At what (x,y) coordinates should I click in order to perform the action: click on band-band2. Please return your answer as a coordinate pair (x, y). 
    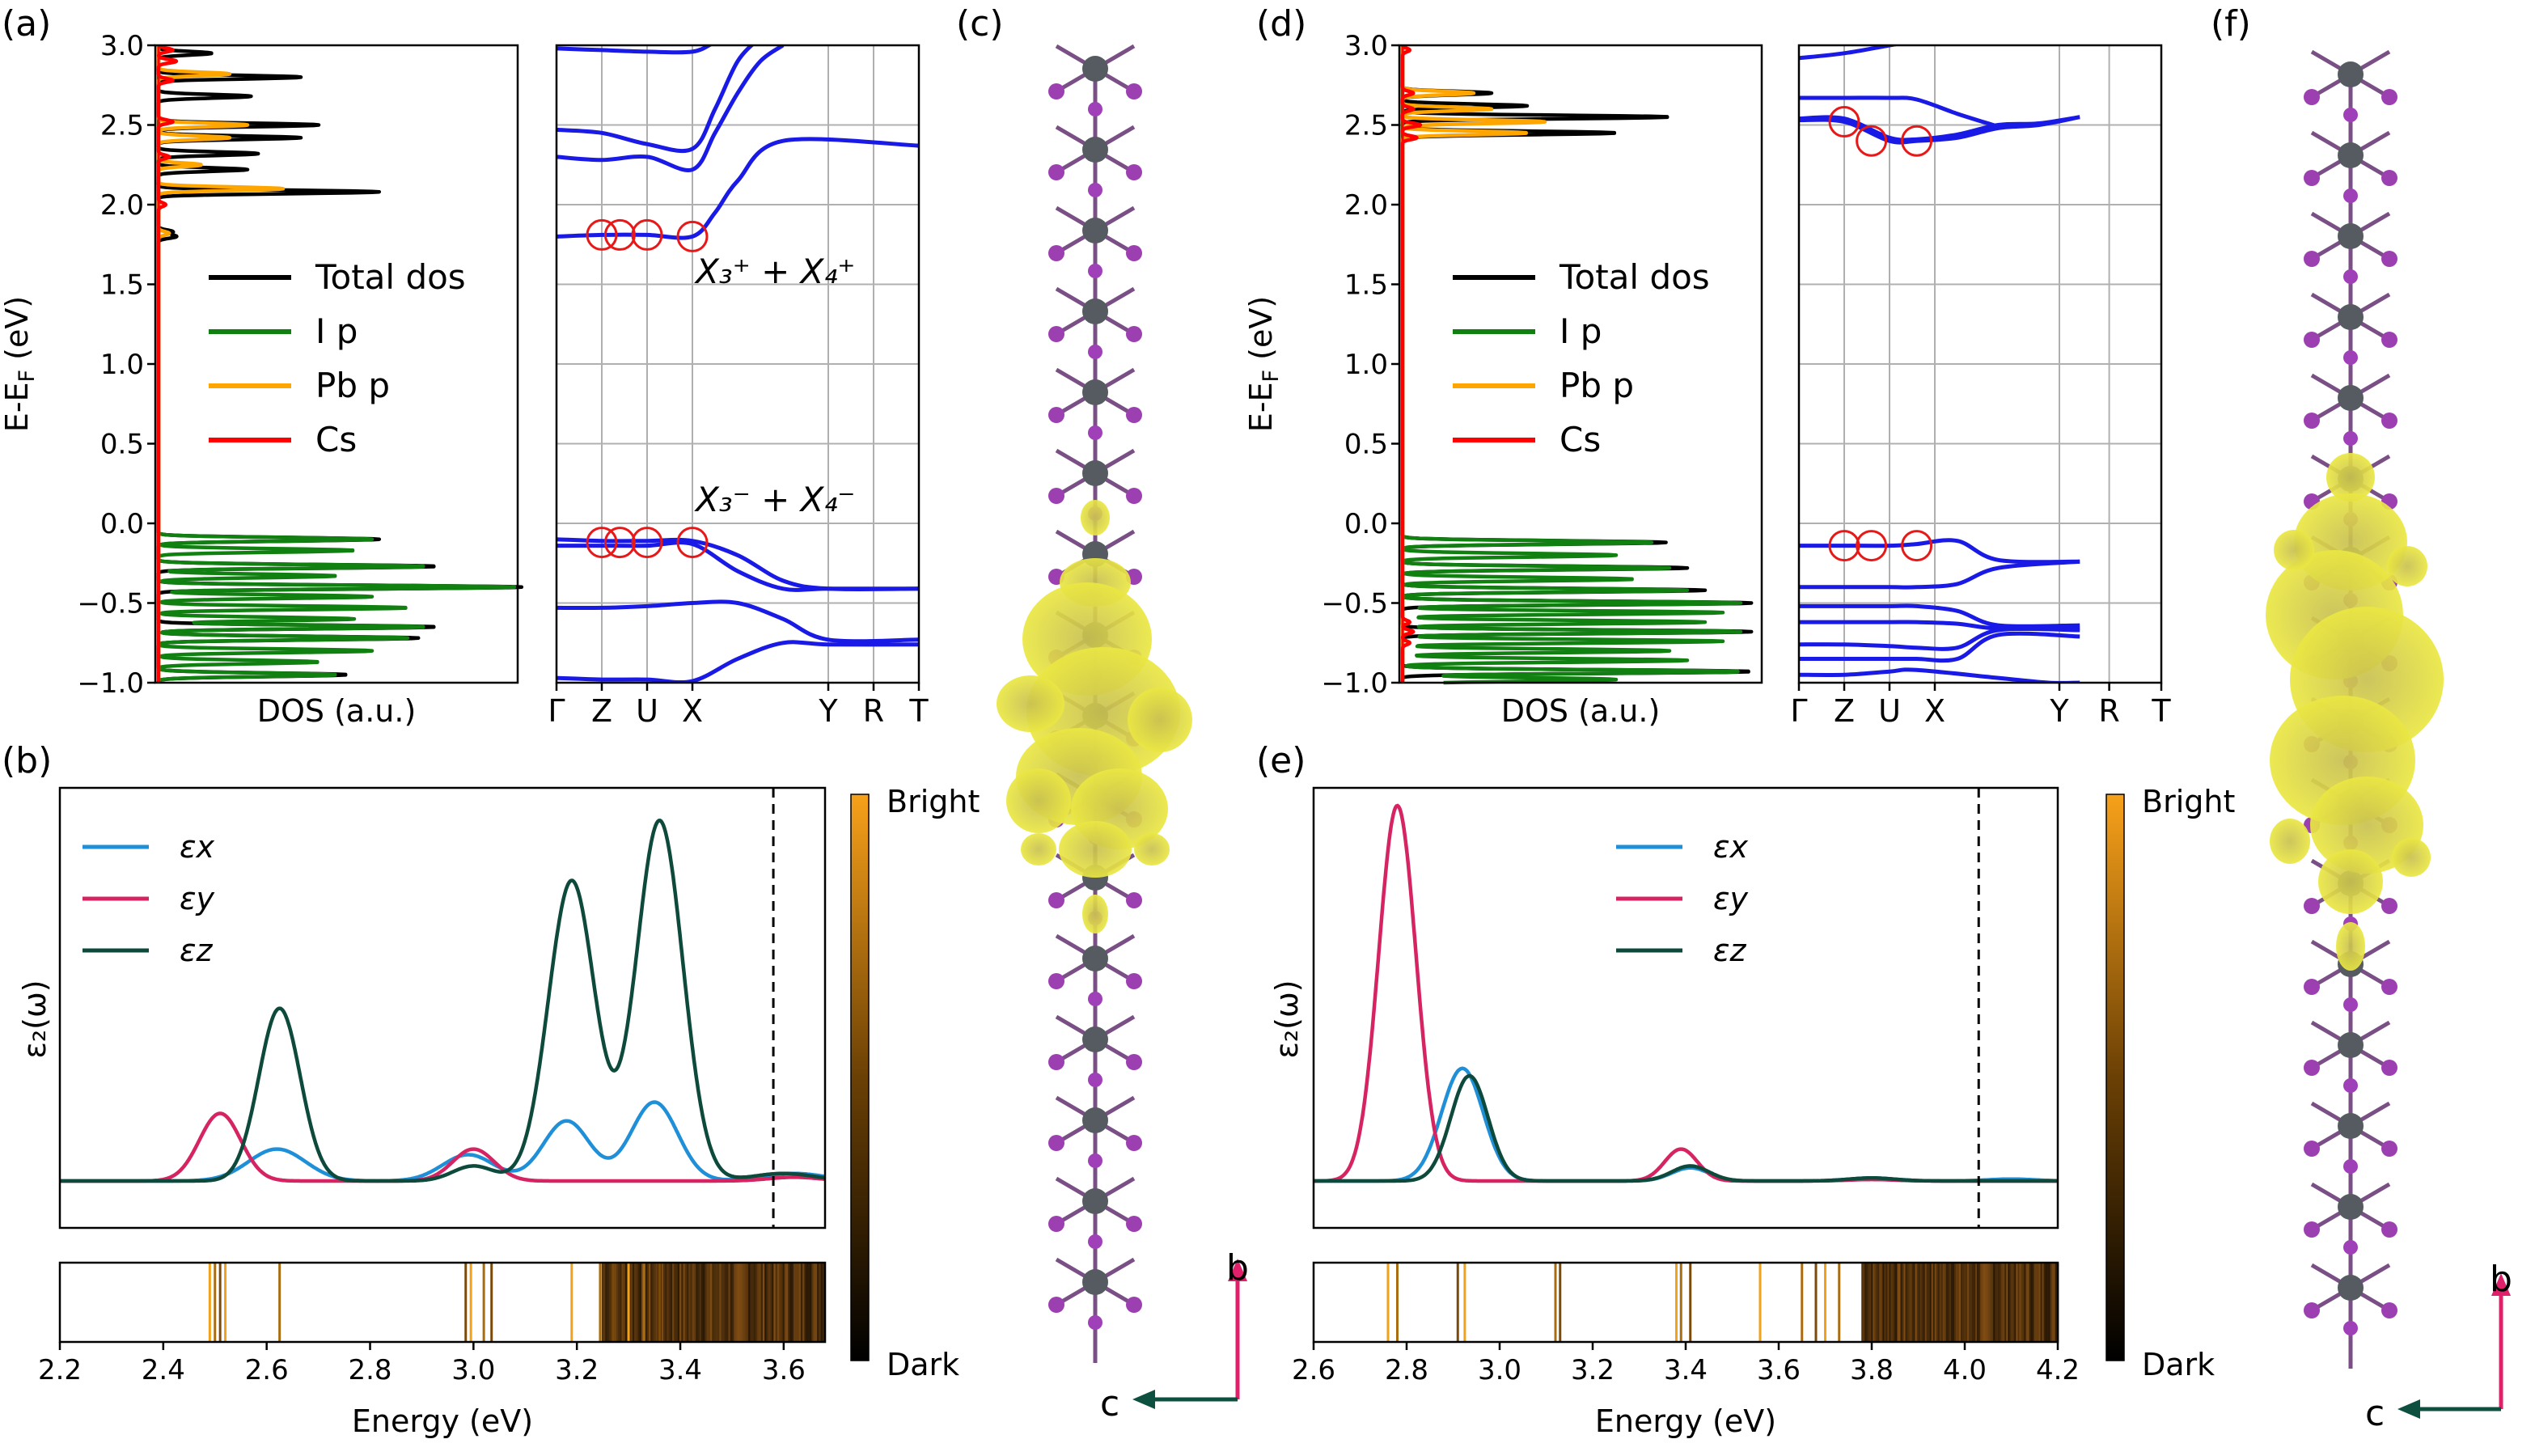
    Looking at the image, I should click on (738, 622).